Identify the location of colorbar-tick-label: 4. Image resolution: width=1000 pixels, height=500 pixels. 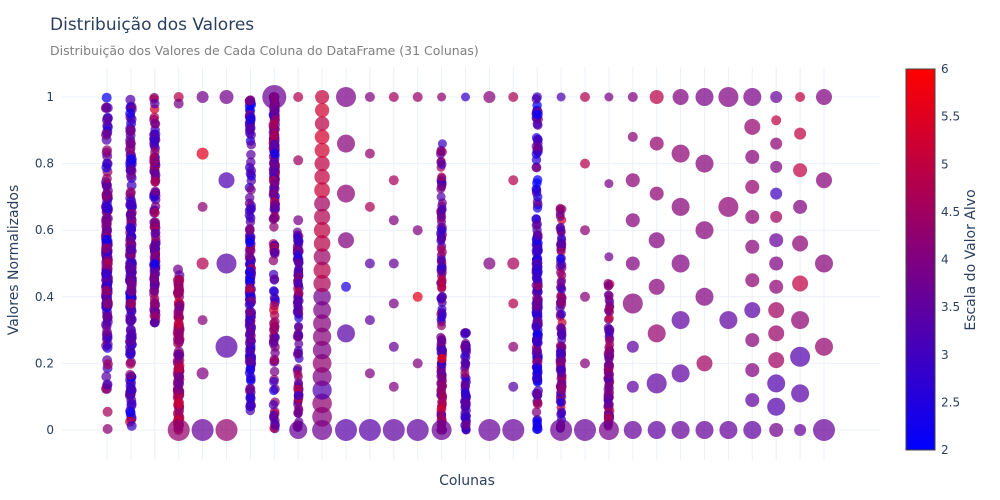
(945, 260).